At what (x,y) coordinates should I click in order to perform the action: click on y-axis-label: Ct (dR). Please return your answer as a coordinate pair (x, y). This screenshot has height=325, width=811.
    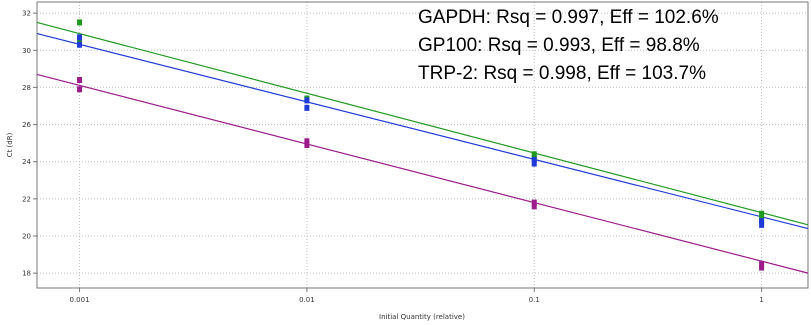
    Looking at the image, I should click on (10, 144).